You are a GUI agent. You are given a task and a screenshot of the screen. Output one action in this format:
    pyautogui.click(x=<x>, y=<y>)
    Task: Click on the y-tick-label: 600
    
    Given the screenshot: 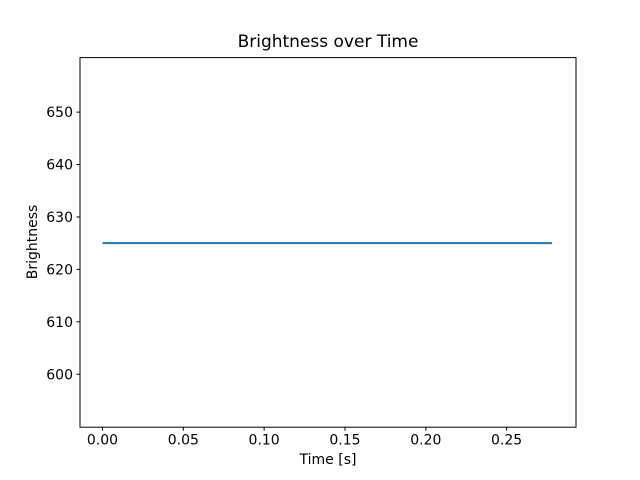 What is the action you would take?
    pyautogui.click(x=59, y=375)
    